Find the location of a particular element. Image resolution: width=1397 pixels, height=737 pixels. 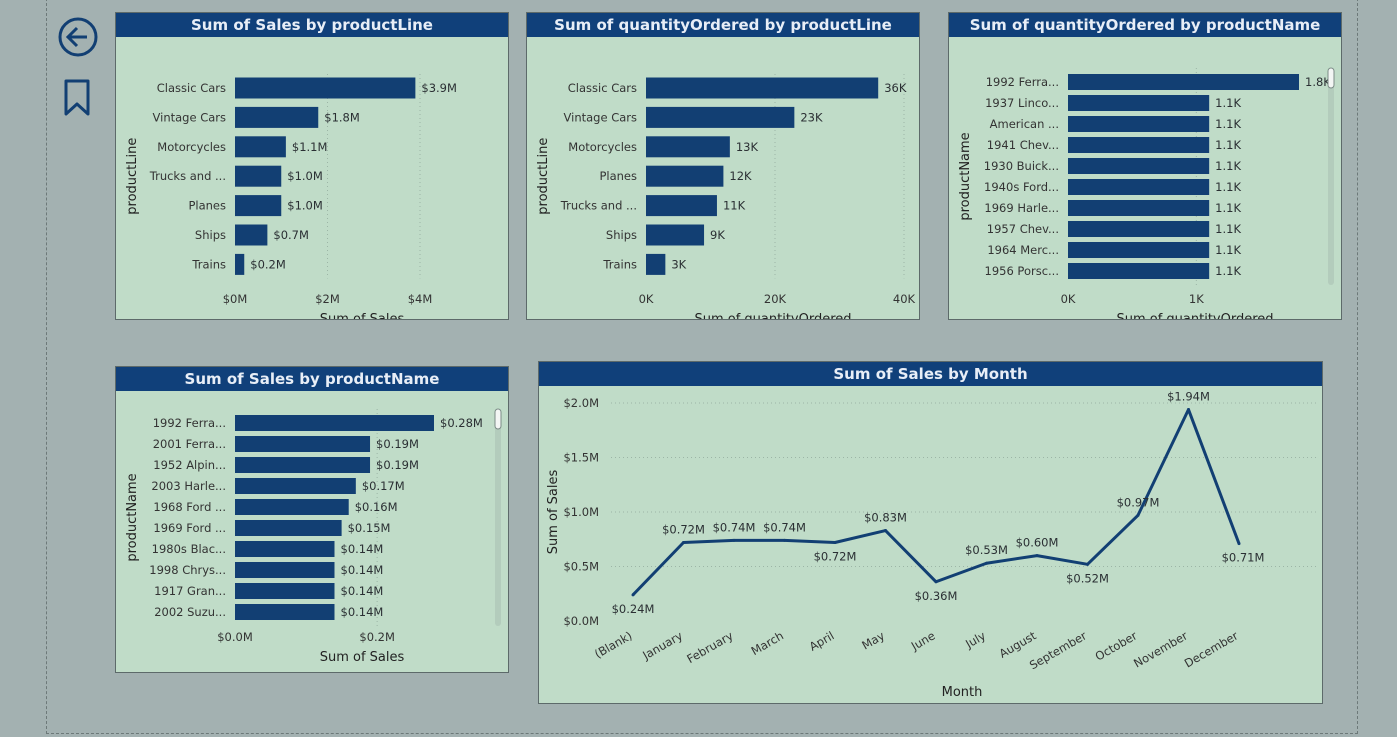

x-tick-label: April is located at coordinates (822, 640).